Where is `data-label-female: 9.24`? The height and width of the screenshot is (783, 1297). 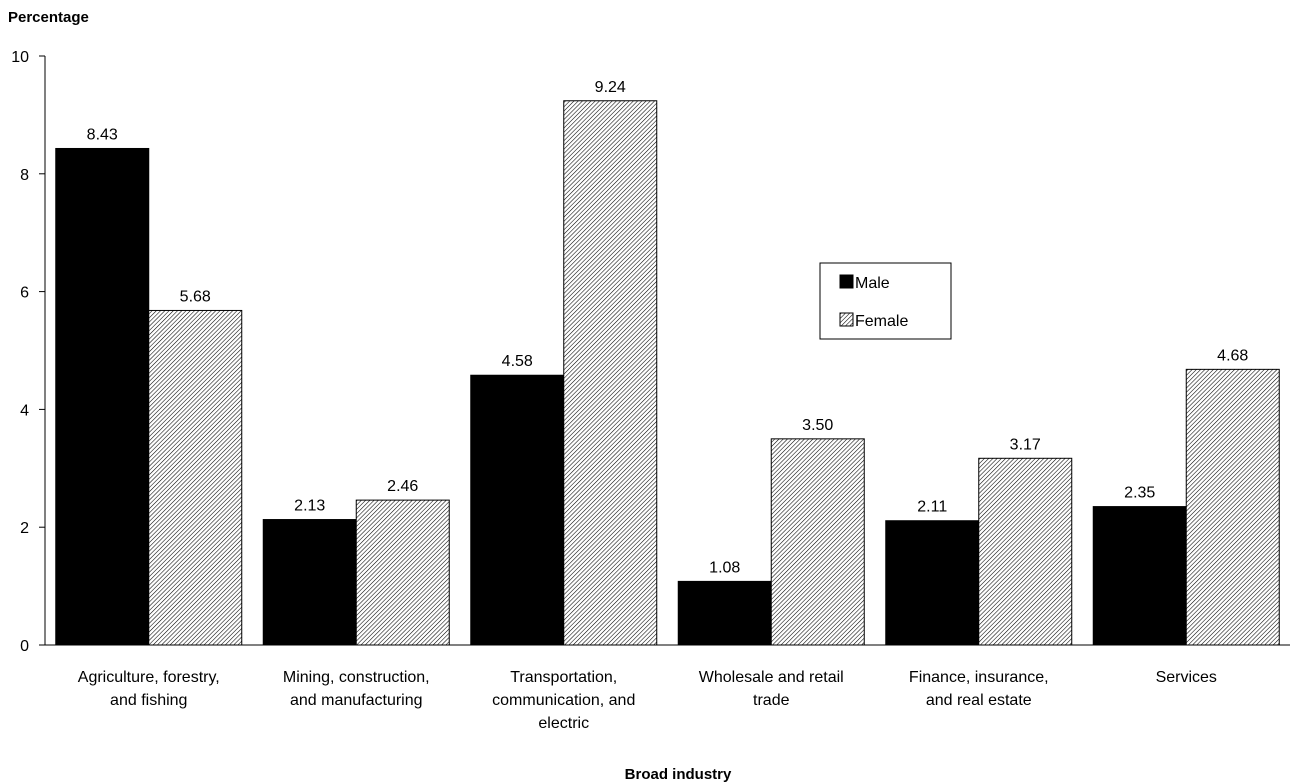
data-label-female: 9.24 is located at coordinates (610, 87).